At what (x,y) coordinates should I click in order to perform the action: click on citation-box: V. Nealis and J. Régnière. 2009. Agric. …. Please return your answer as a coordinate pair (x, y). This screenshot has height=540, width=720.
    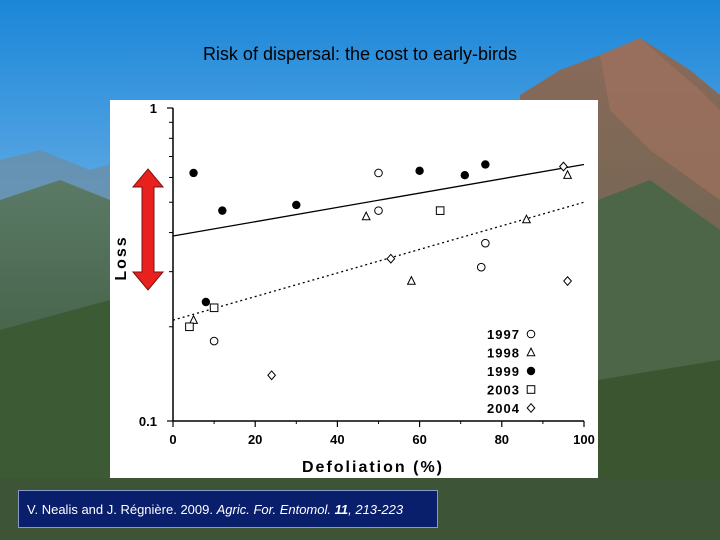
    Looking at the image, I should click on (228, 509).